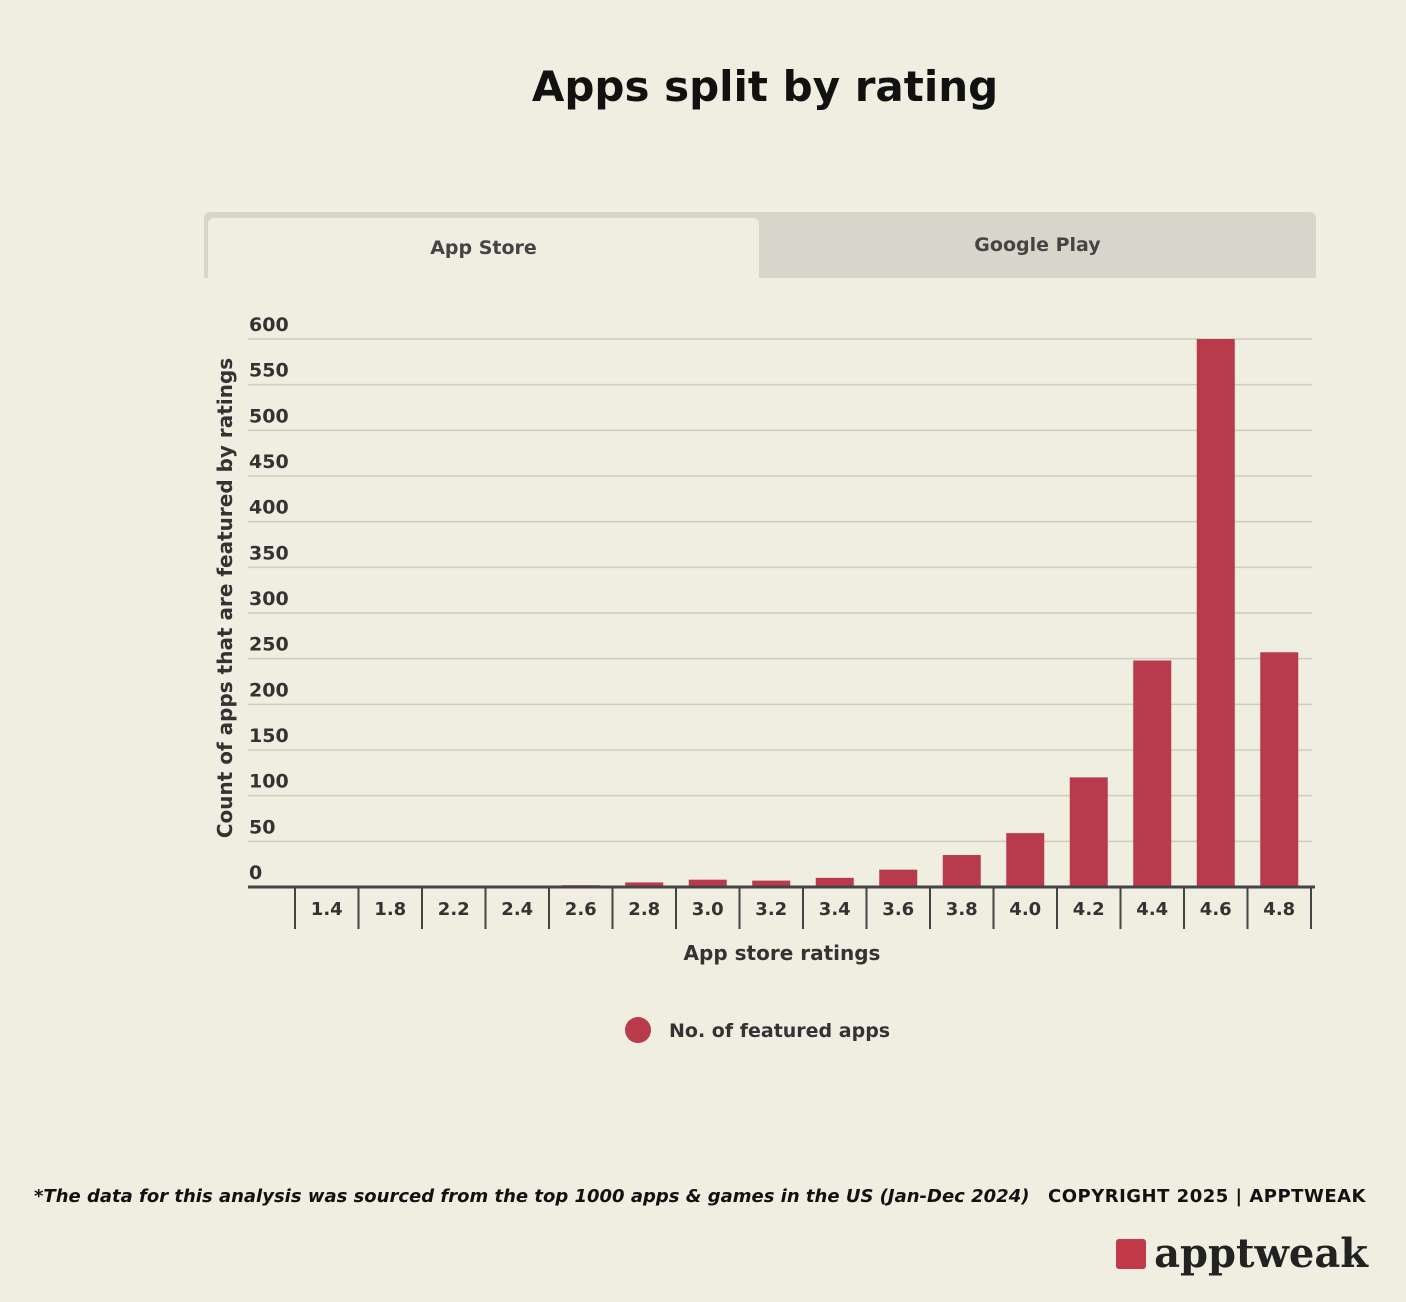  Describe the element at coordinates (269, 553) in the screenshot. I see `y-tick-label: 350` at that location.